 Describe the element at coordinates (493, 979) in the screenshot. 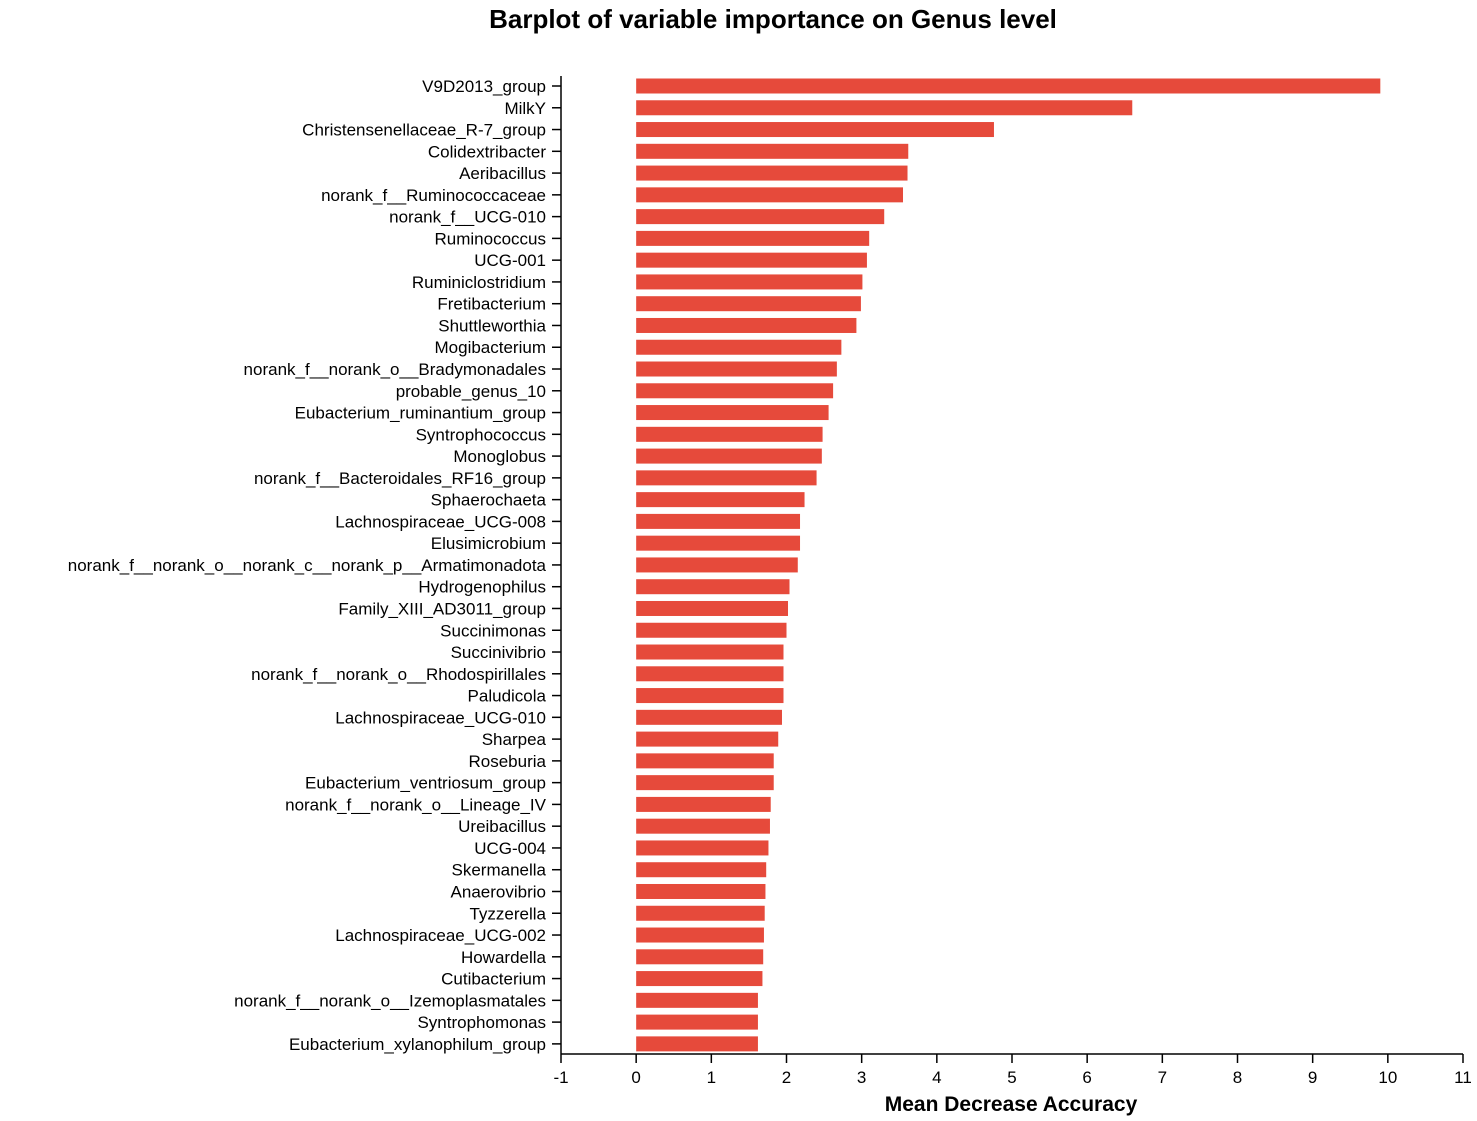

I see `category-label-41: Cutibacterium` at that location.